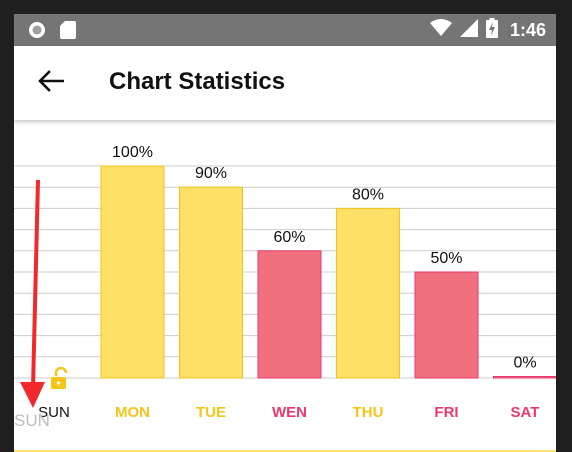 The image size is (572, 452). What do you see at coordinates (32, 420) in the screenshot?
I see `ghost-sun-label: SUN` at bounding box center [32, 420].